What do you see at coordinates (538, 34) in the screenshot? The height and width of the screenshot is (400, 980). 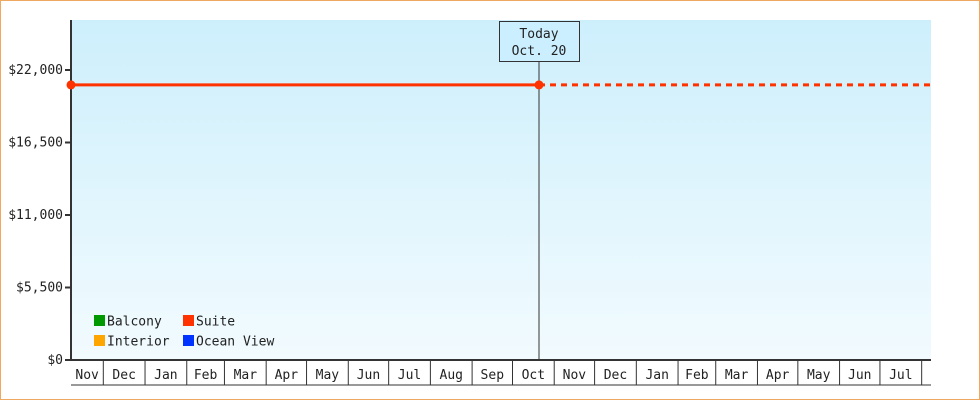 I see `today-label: Today` at bounding box center [538, 34].